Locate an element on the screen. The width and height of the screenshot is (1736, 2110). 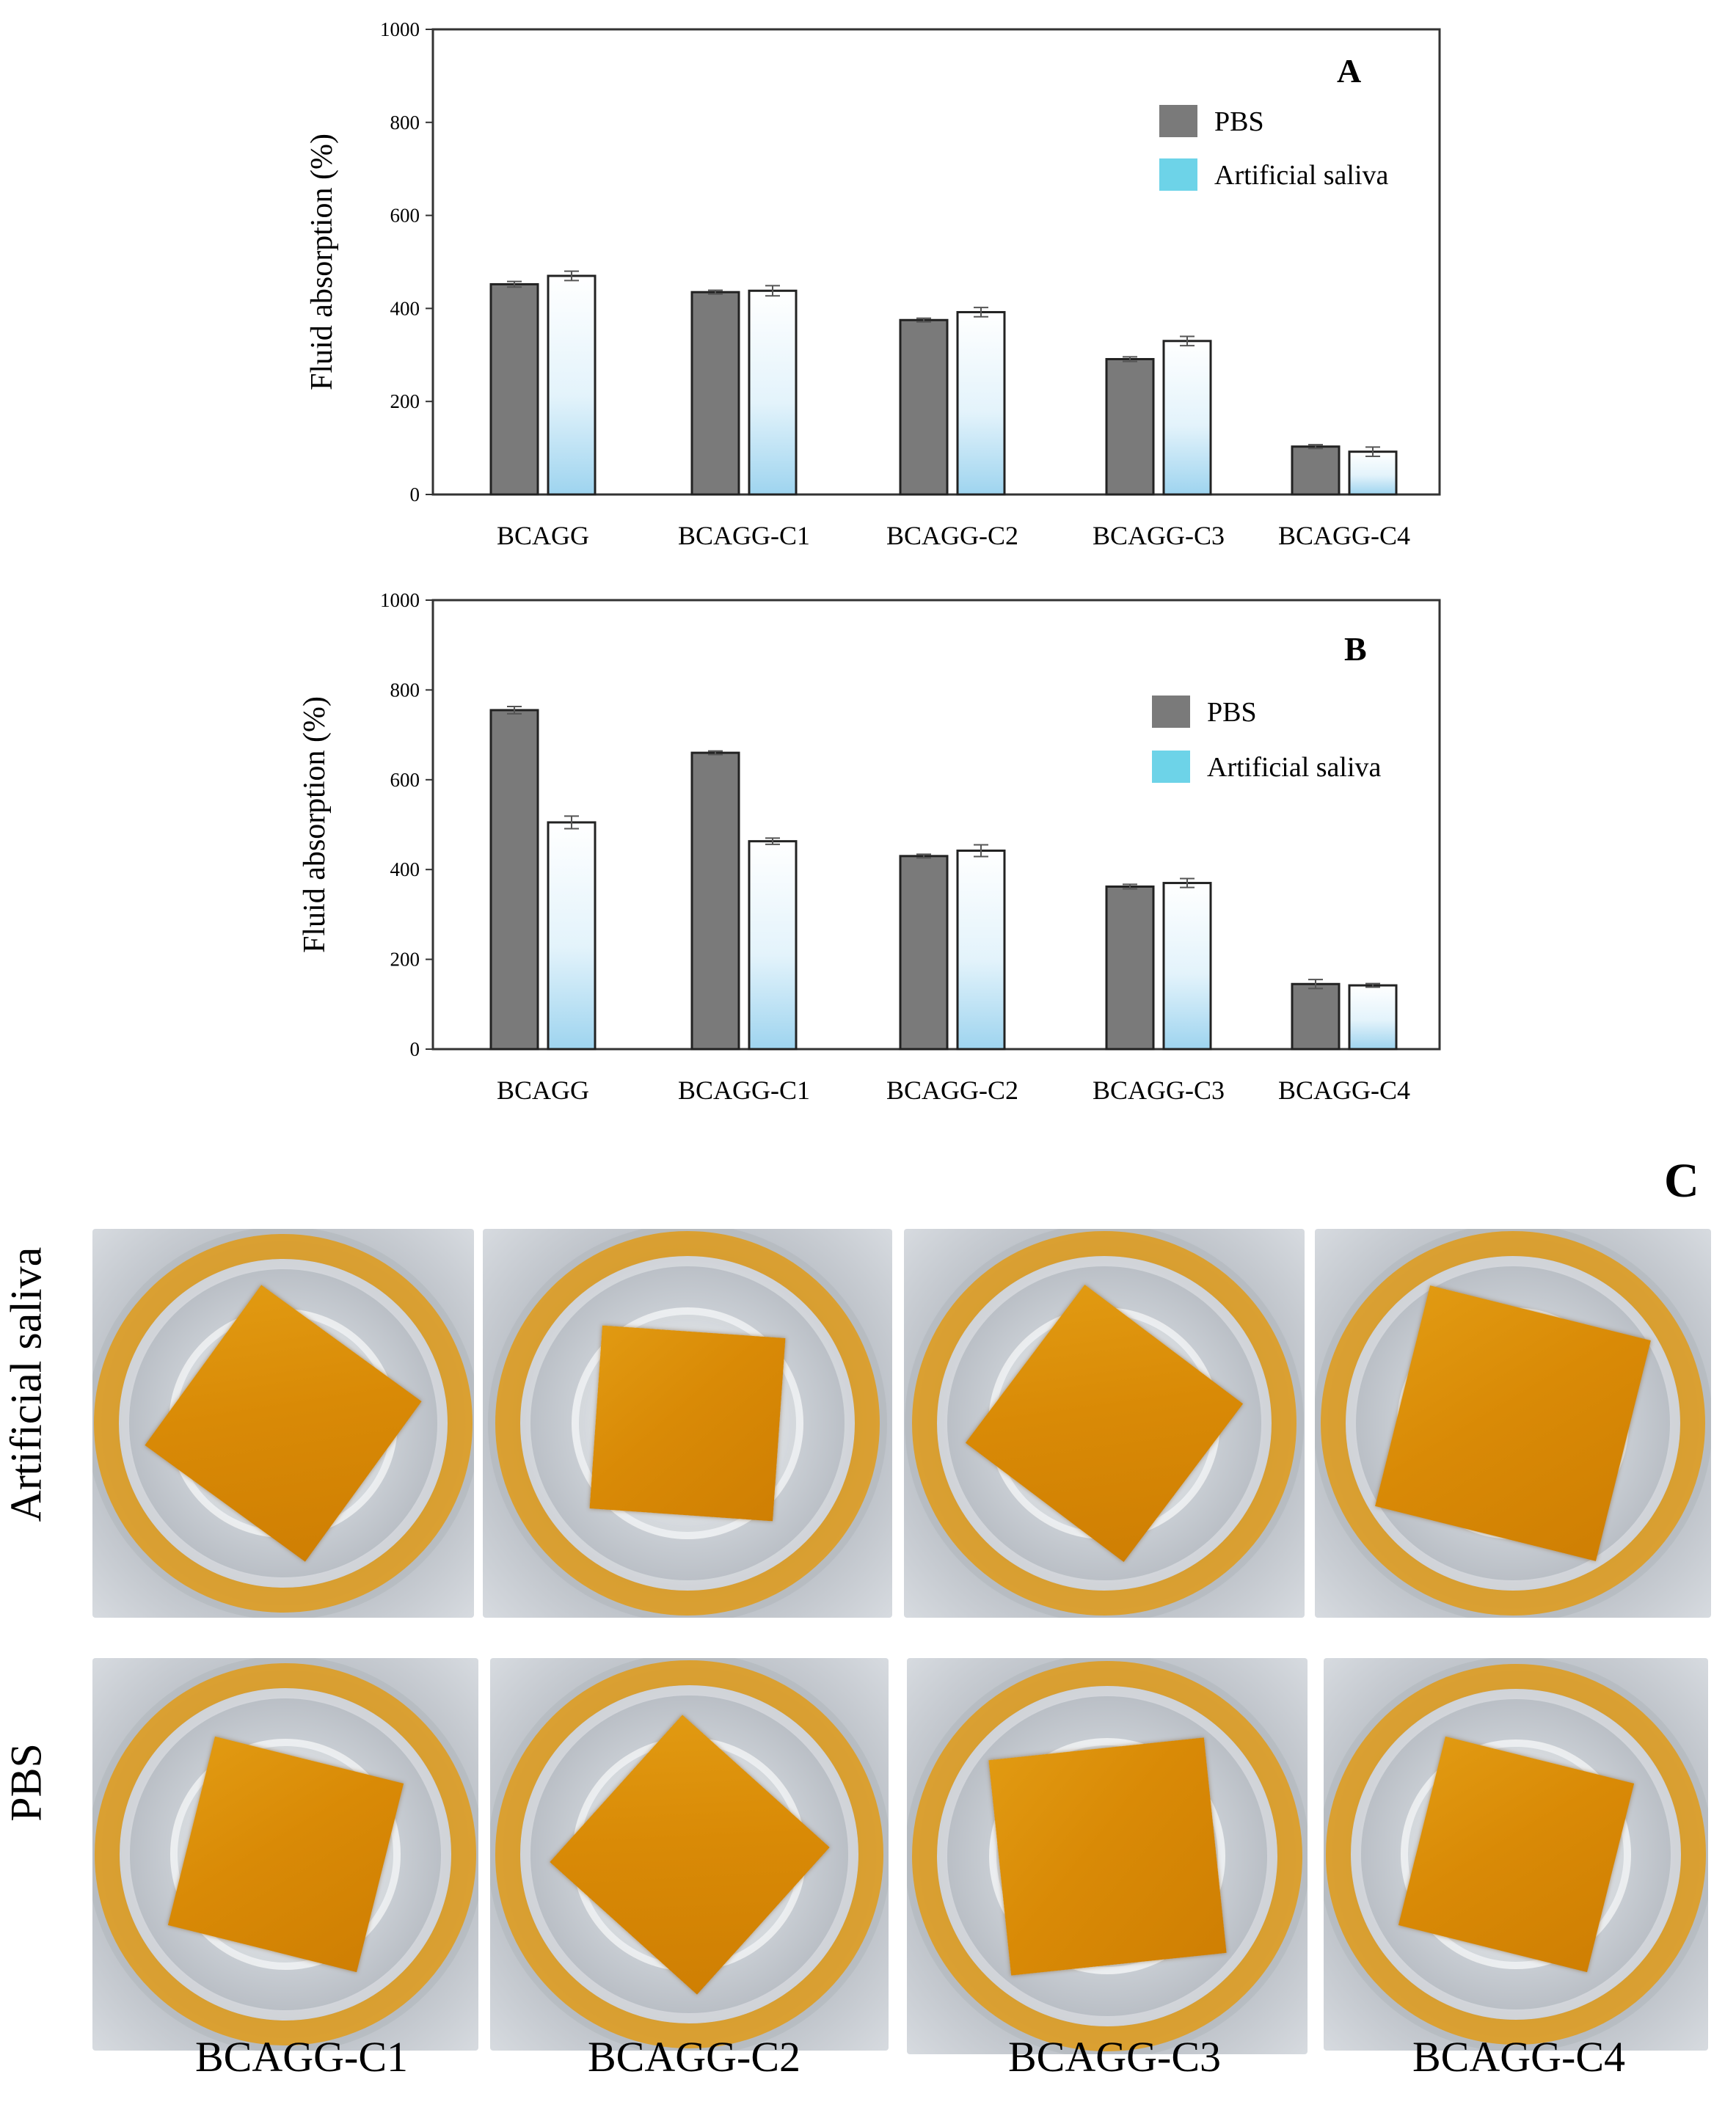
panel-label: A is located at coordinates (1349, 71).